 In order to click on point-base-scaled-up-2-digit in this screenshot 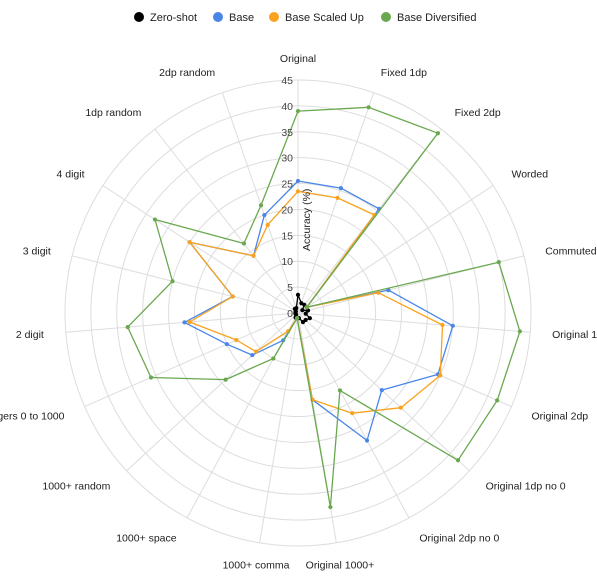, I will do `click(189, 322)`.